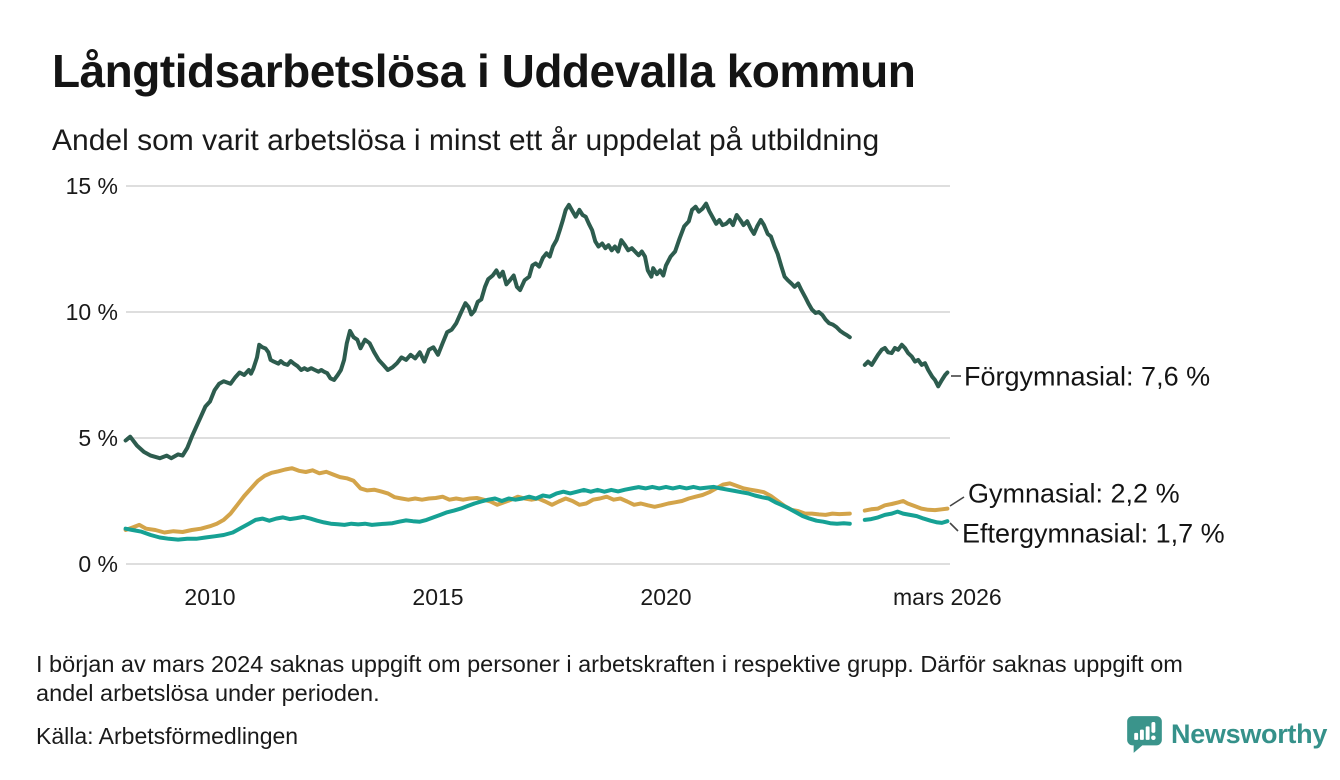  What do you see at coordinates (91, 312) in the screenshot?
I see `y-axis-tick-label: 10 %` at bounding box center [91, 312].